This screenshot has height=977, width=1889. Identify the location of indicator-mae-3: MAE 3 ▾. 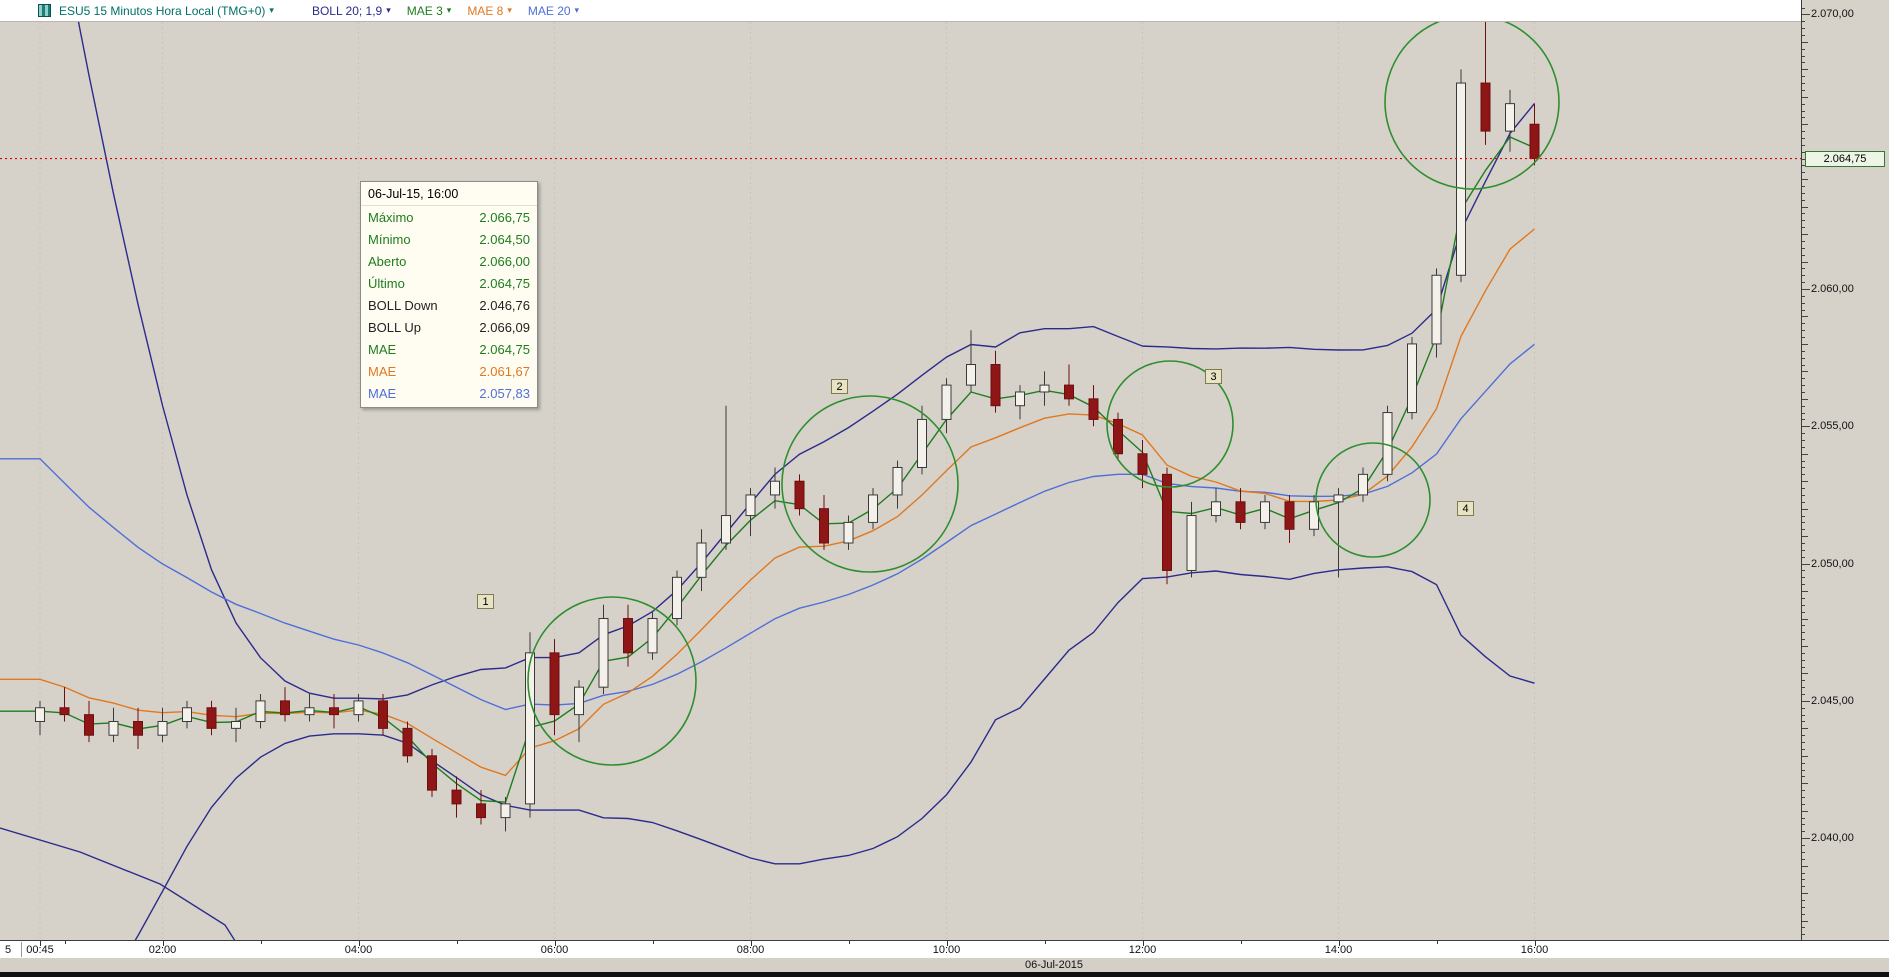
(429, 11).